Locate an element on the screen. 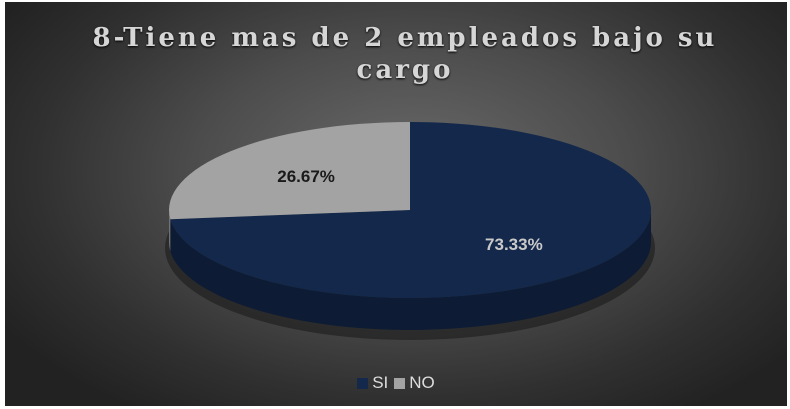 The image size is (790, 409). chart-title: 8-Tiene mas de 2 empleados bajo su cargo is located at coordinates (405, 54).